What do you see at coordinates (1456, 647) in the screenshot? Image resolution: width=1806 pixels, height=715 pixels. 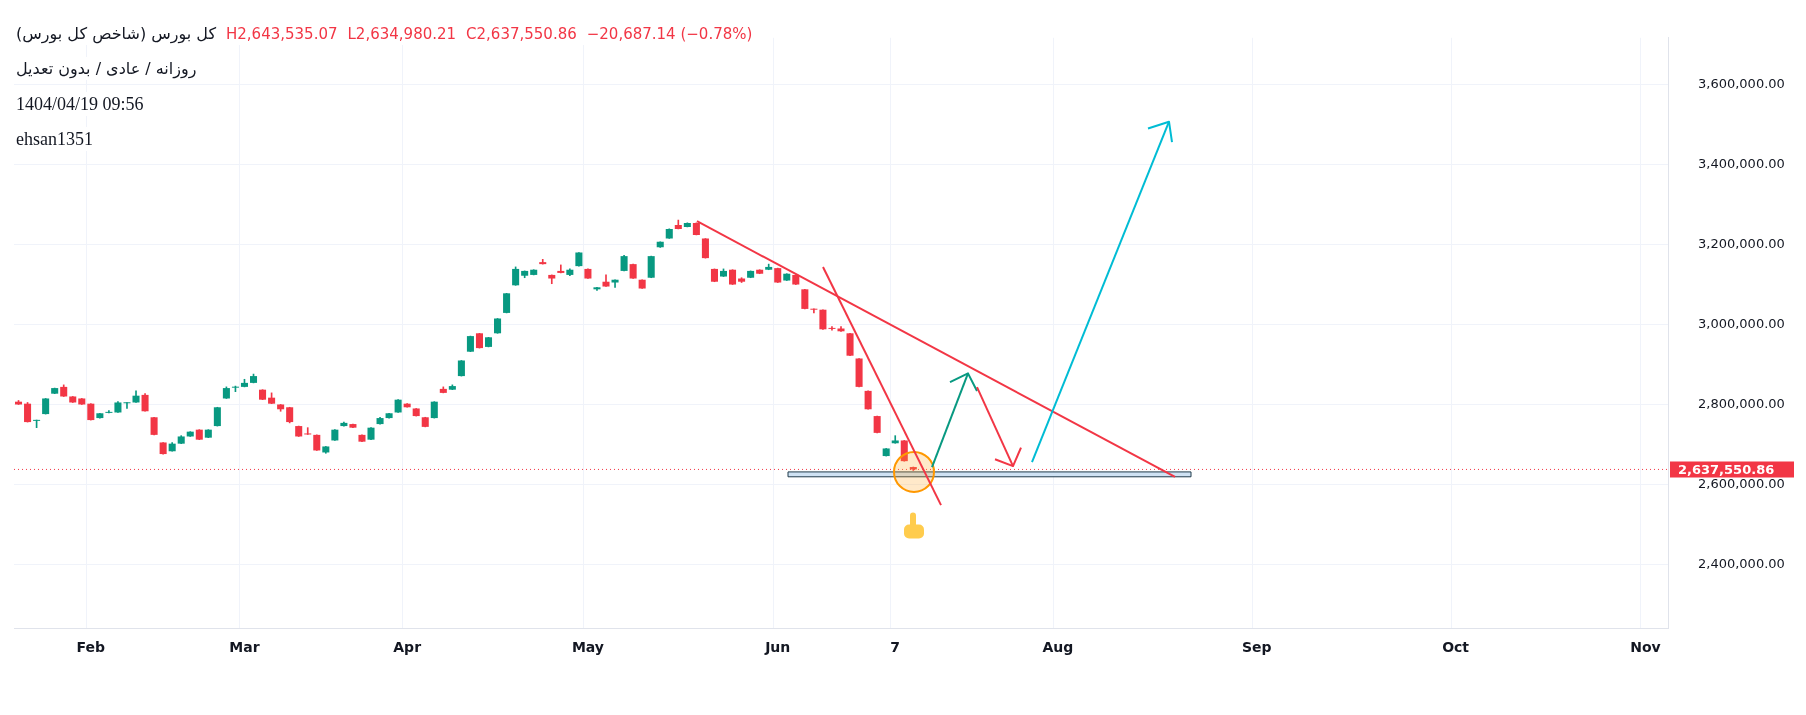 I see `x-tick-label: Oct` at bounding box center [1456, 647].